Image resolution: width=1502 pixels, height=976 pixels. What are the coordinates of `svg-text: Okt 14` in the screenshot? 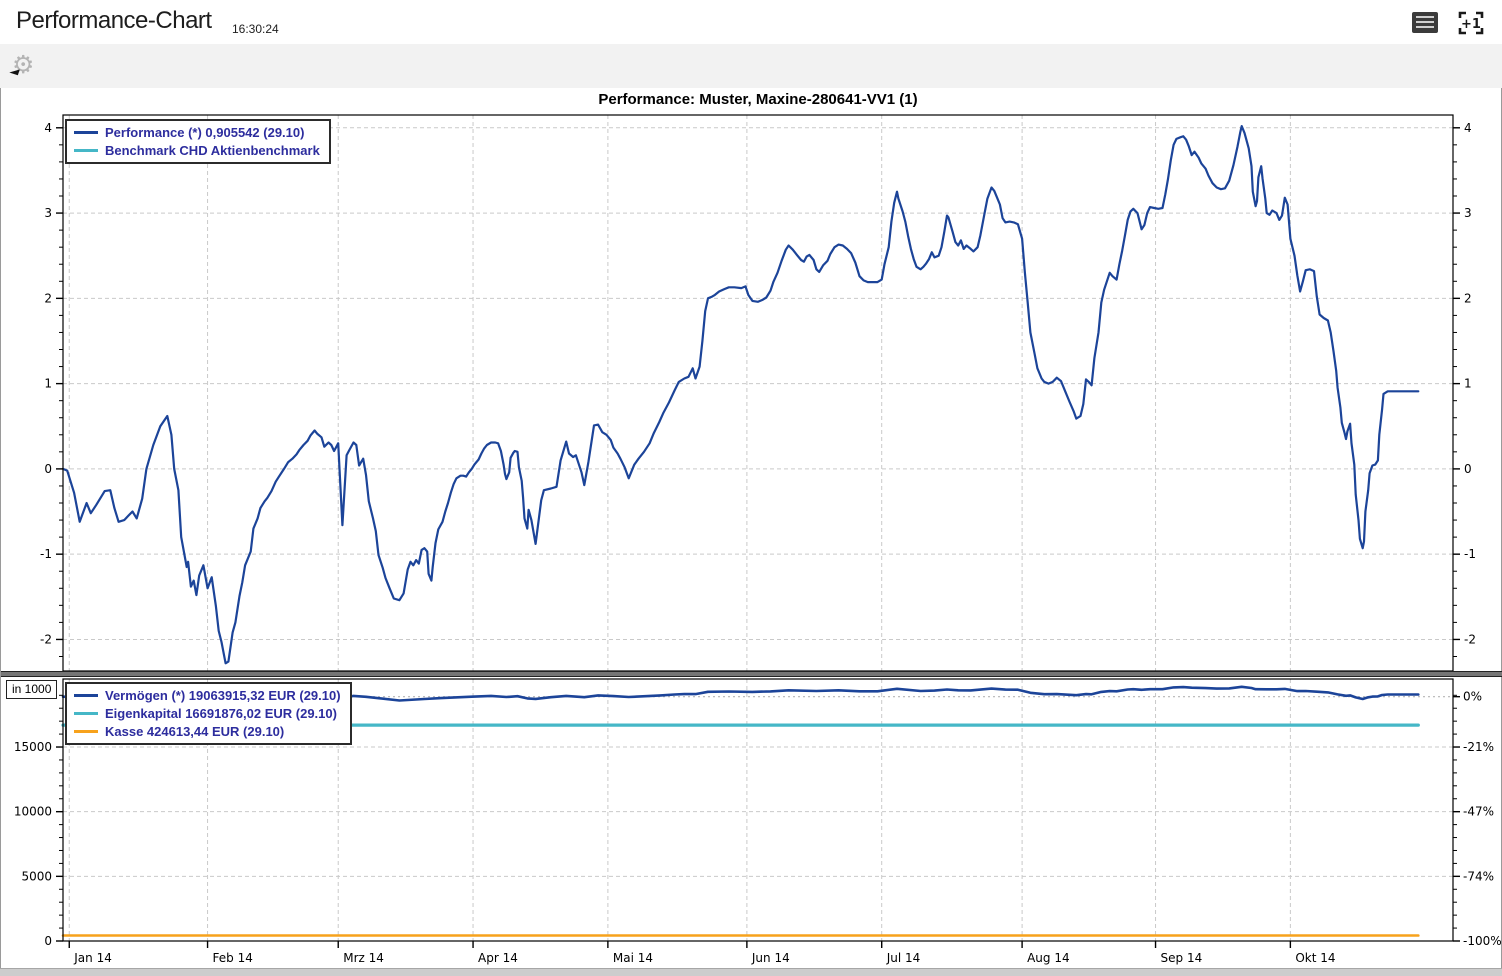 It's located at (1315, 958).